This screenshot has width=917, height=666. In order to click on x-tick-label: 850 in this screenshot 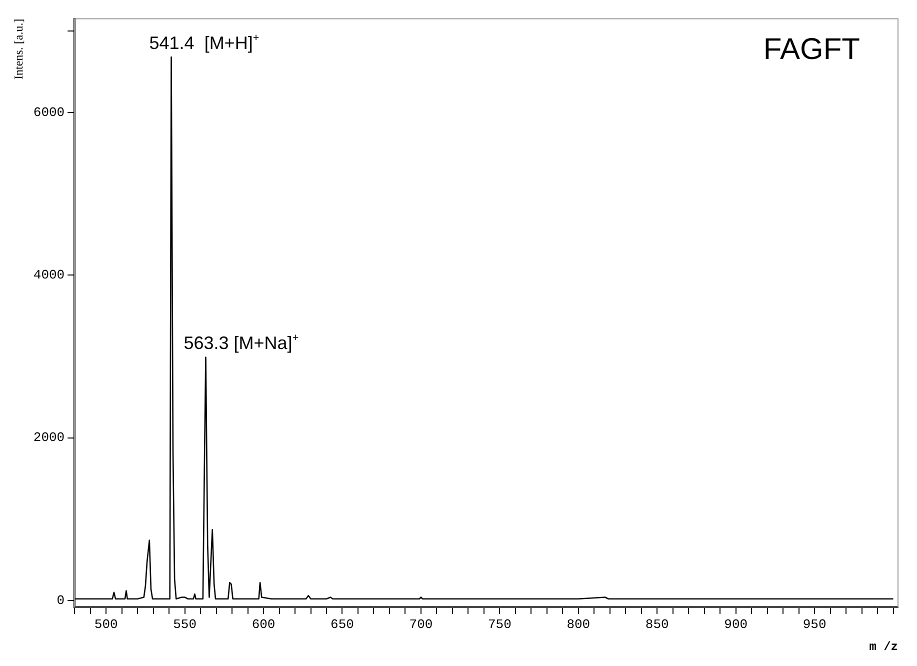, I will do `click(657, 624)`.